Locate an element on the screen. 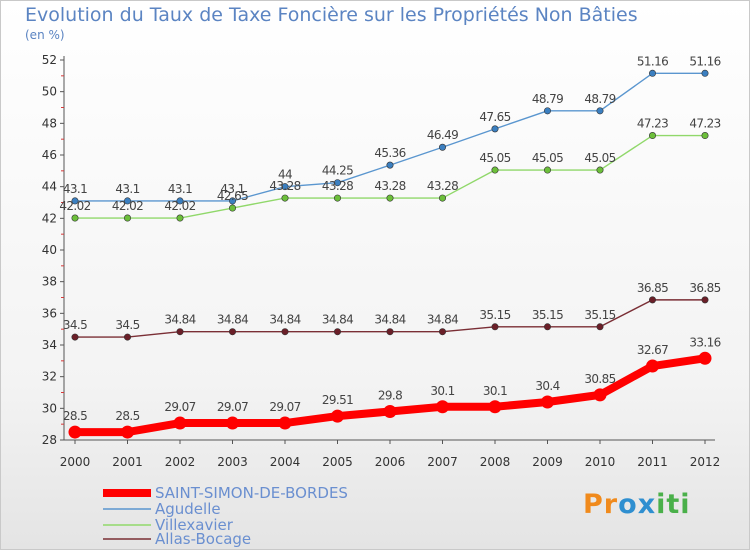  data-label-agudelle: 44 is located at coordinates (285, 175).